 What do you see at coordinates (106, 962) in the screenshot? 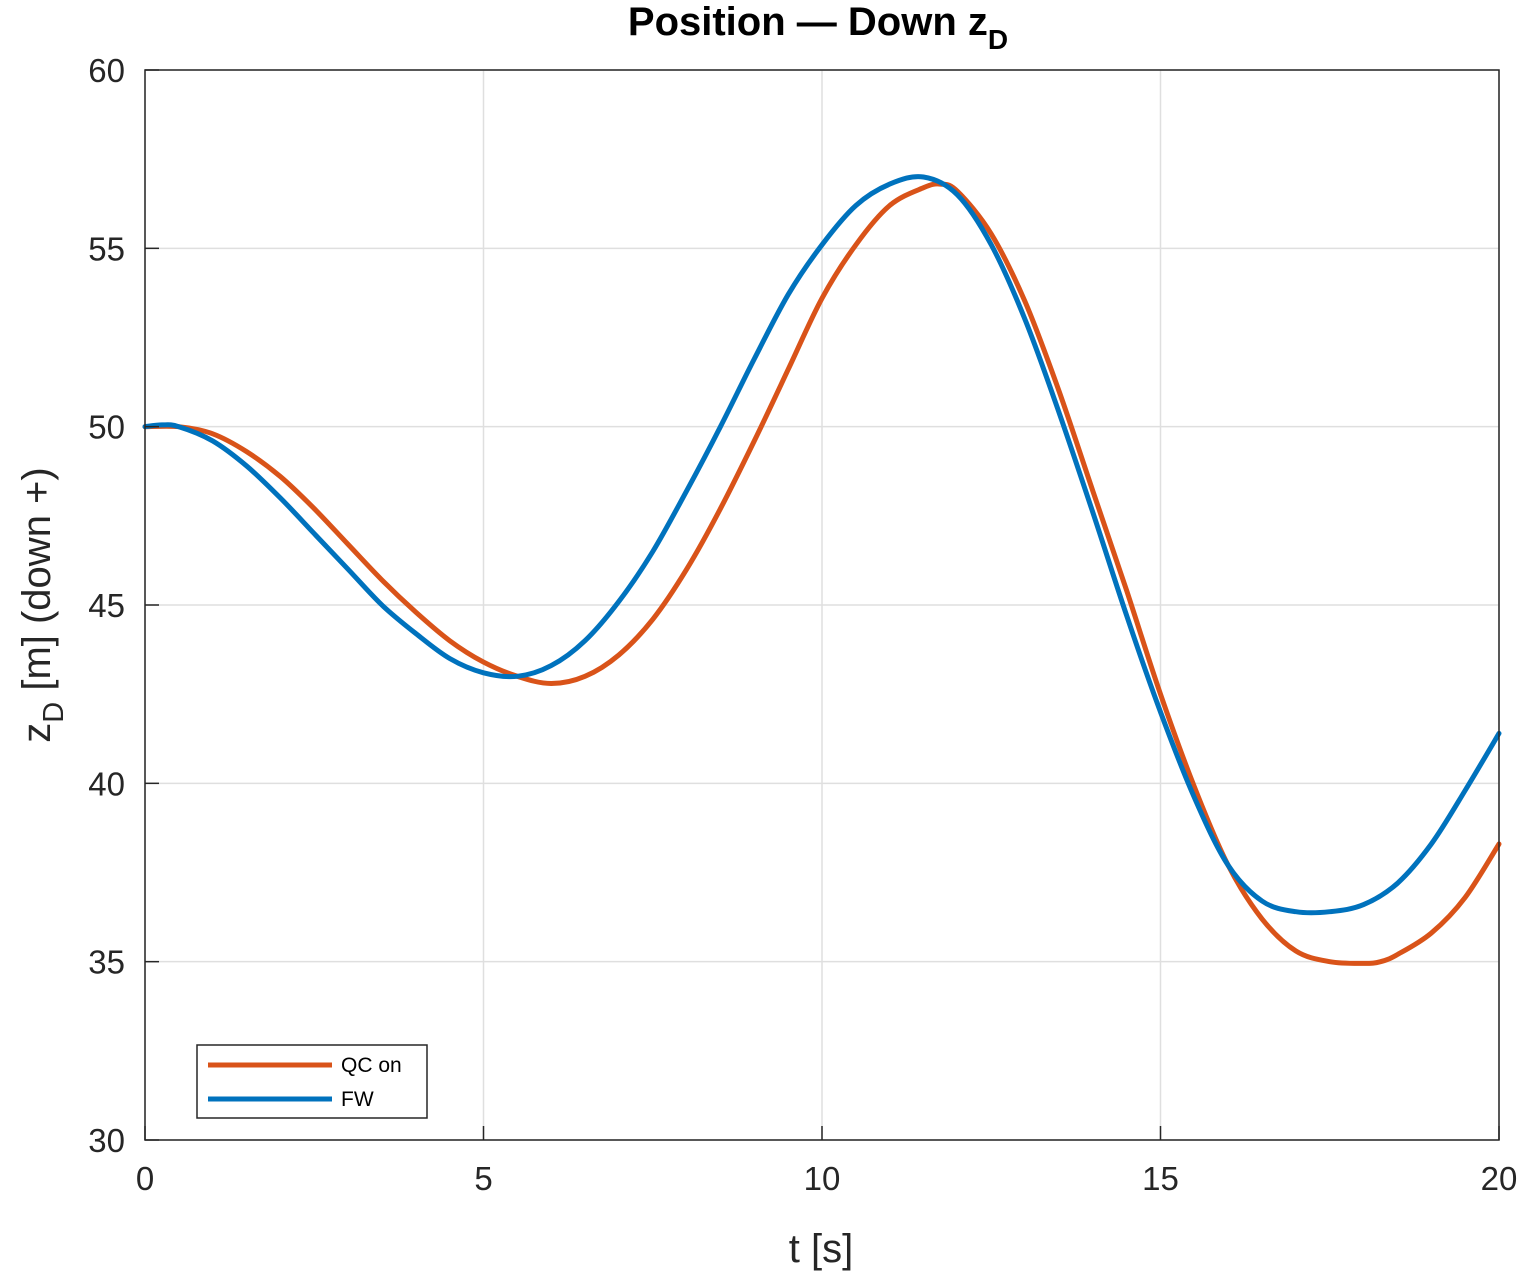
I see `y-tick-label: 35` at bounding box center [106, 962].